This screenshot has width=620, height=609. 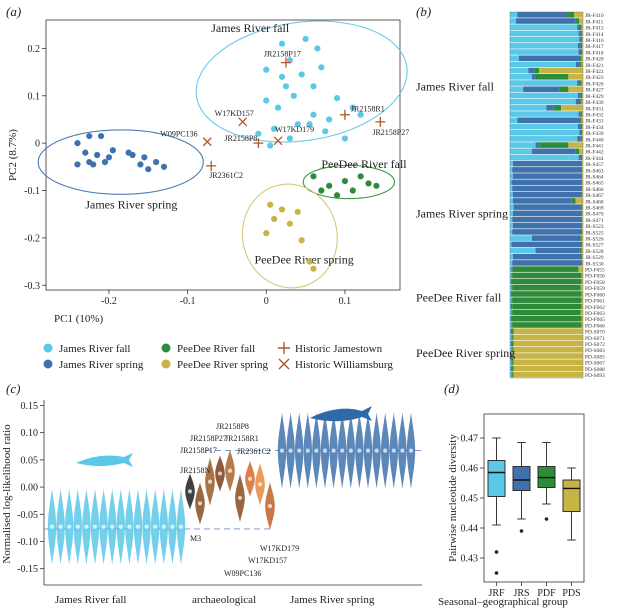 What do you see at coordinates (109, 301) in the screenshot?
I see `x-tick-label-a: -0.2` at bounding box center [109, 301].